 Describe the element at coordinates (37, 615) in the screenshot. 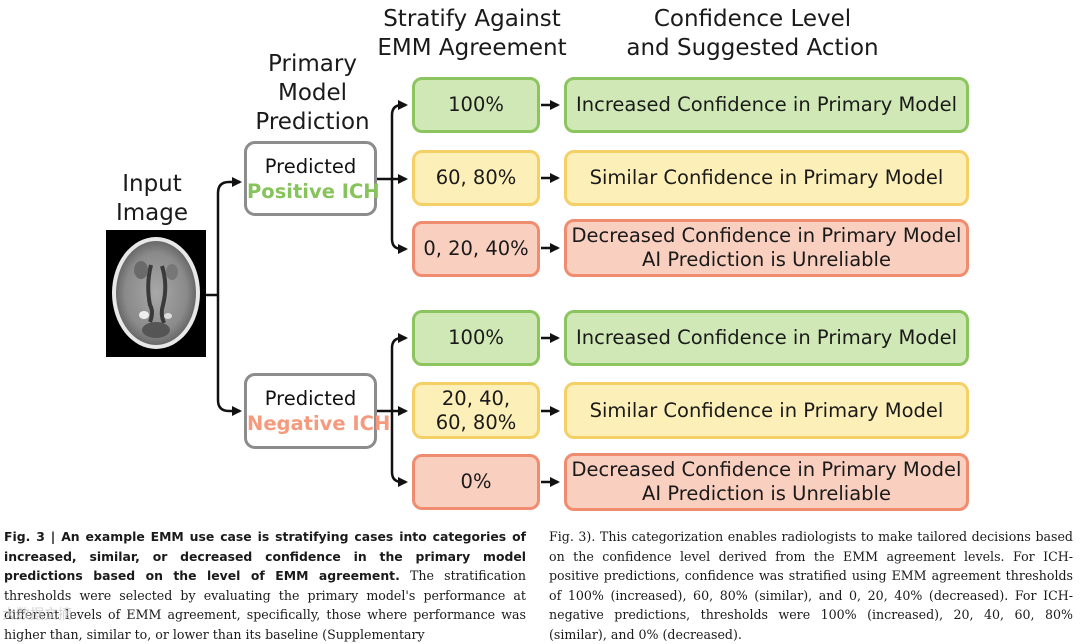

I see `watermark: 大数据文摘` at that location.